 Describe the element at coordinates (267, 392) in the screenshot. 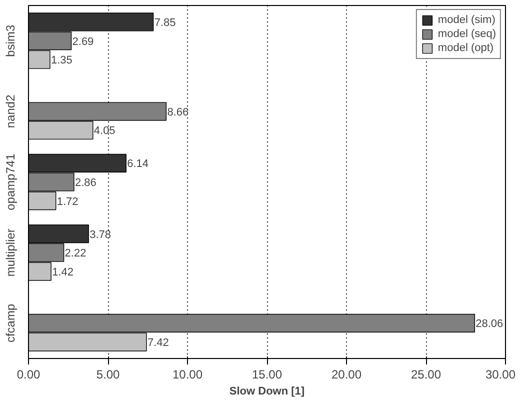

I see `x-axis-title: Slow Down [1]` at that location.